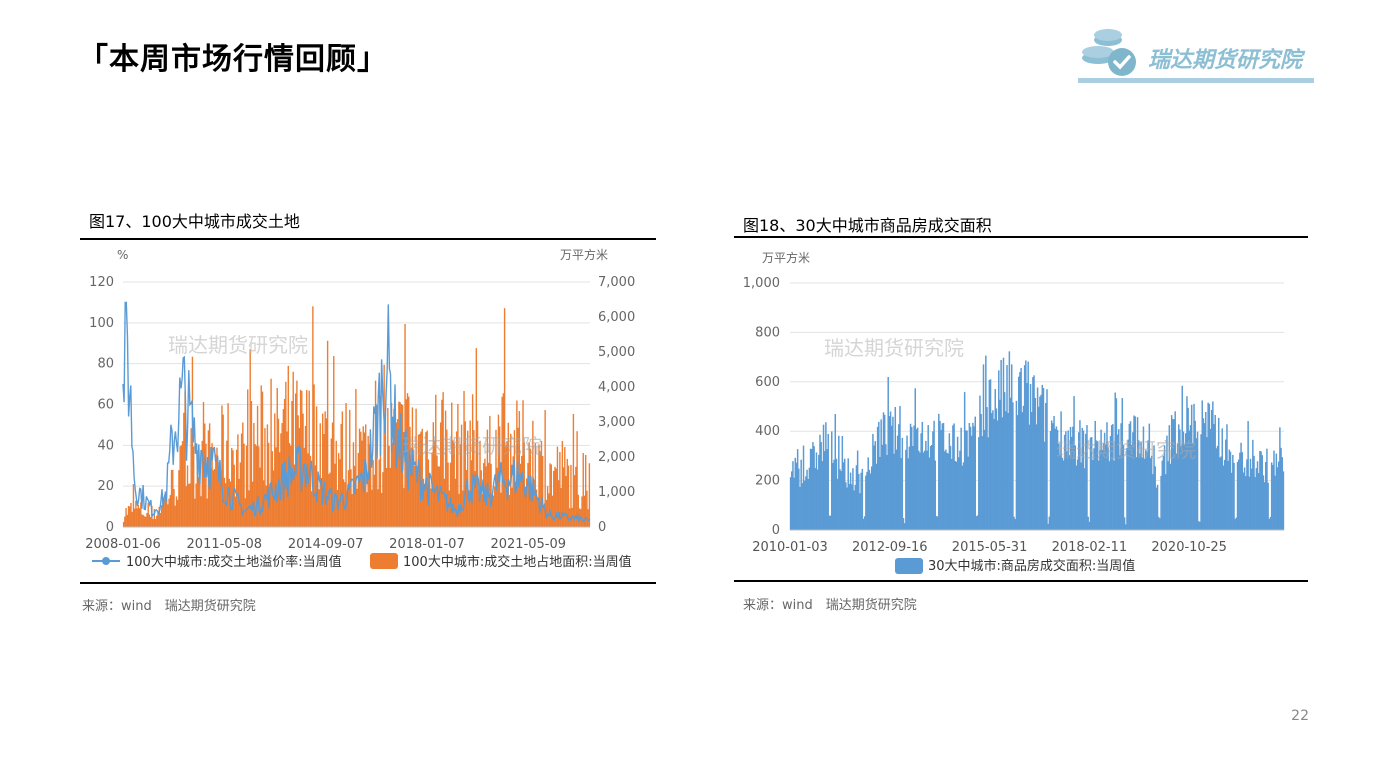  What do you see at coordinates (767, 431) in the screenshot?
I see `chart2-y-tick: 400` at bounding box center [767, 431].